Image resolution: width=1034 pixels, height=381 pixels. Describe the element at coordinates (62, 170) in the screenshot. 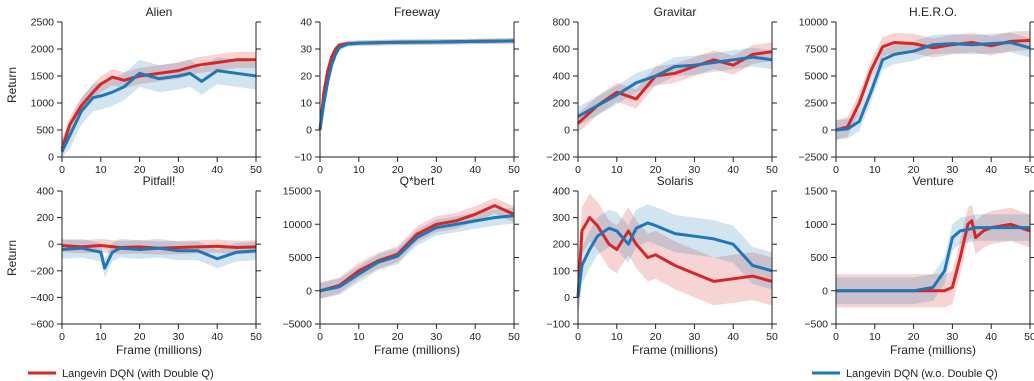

I see `xtick-label-alien: 0` at that location.